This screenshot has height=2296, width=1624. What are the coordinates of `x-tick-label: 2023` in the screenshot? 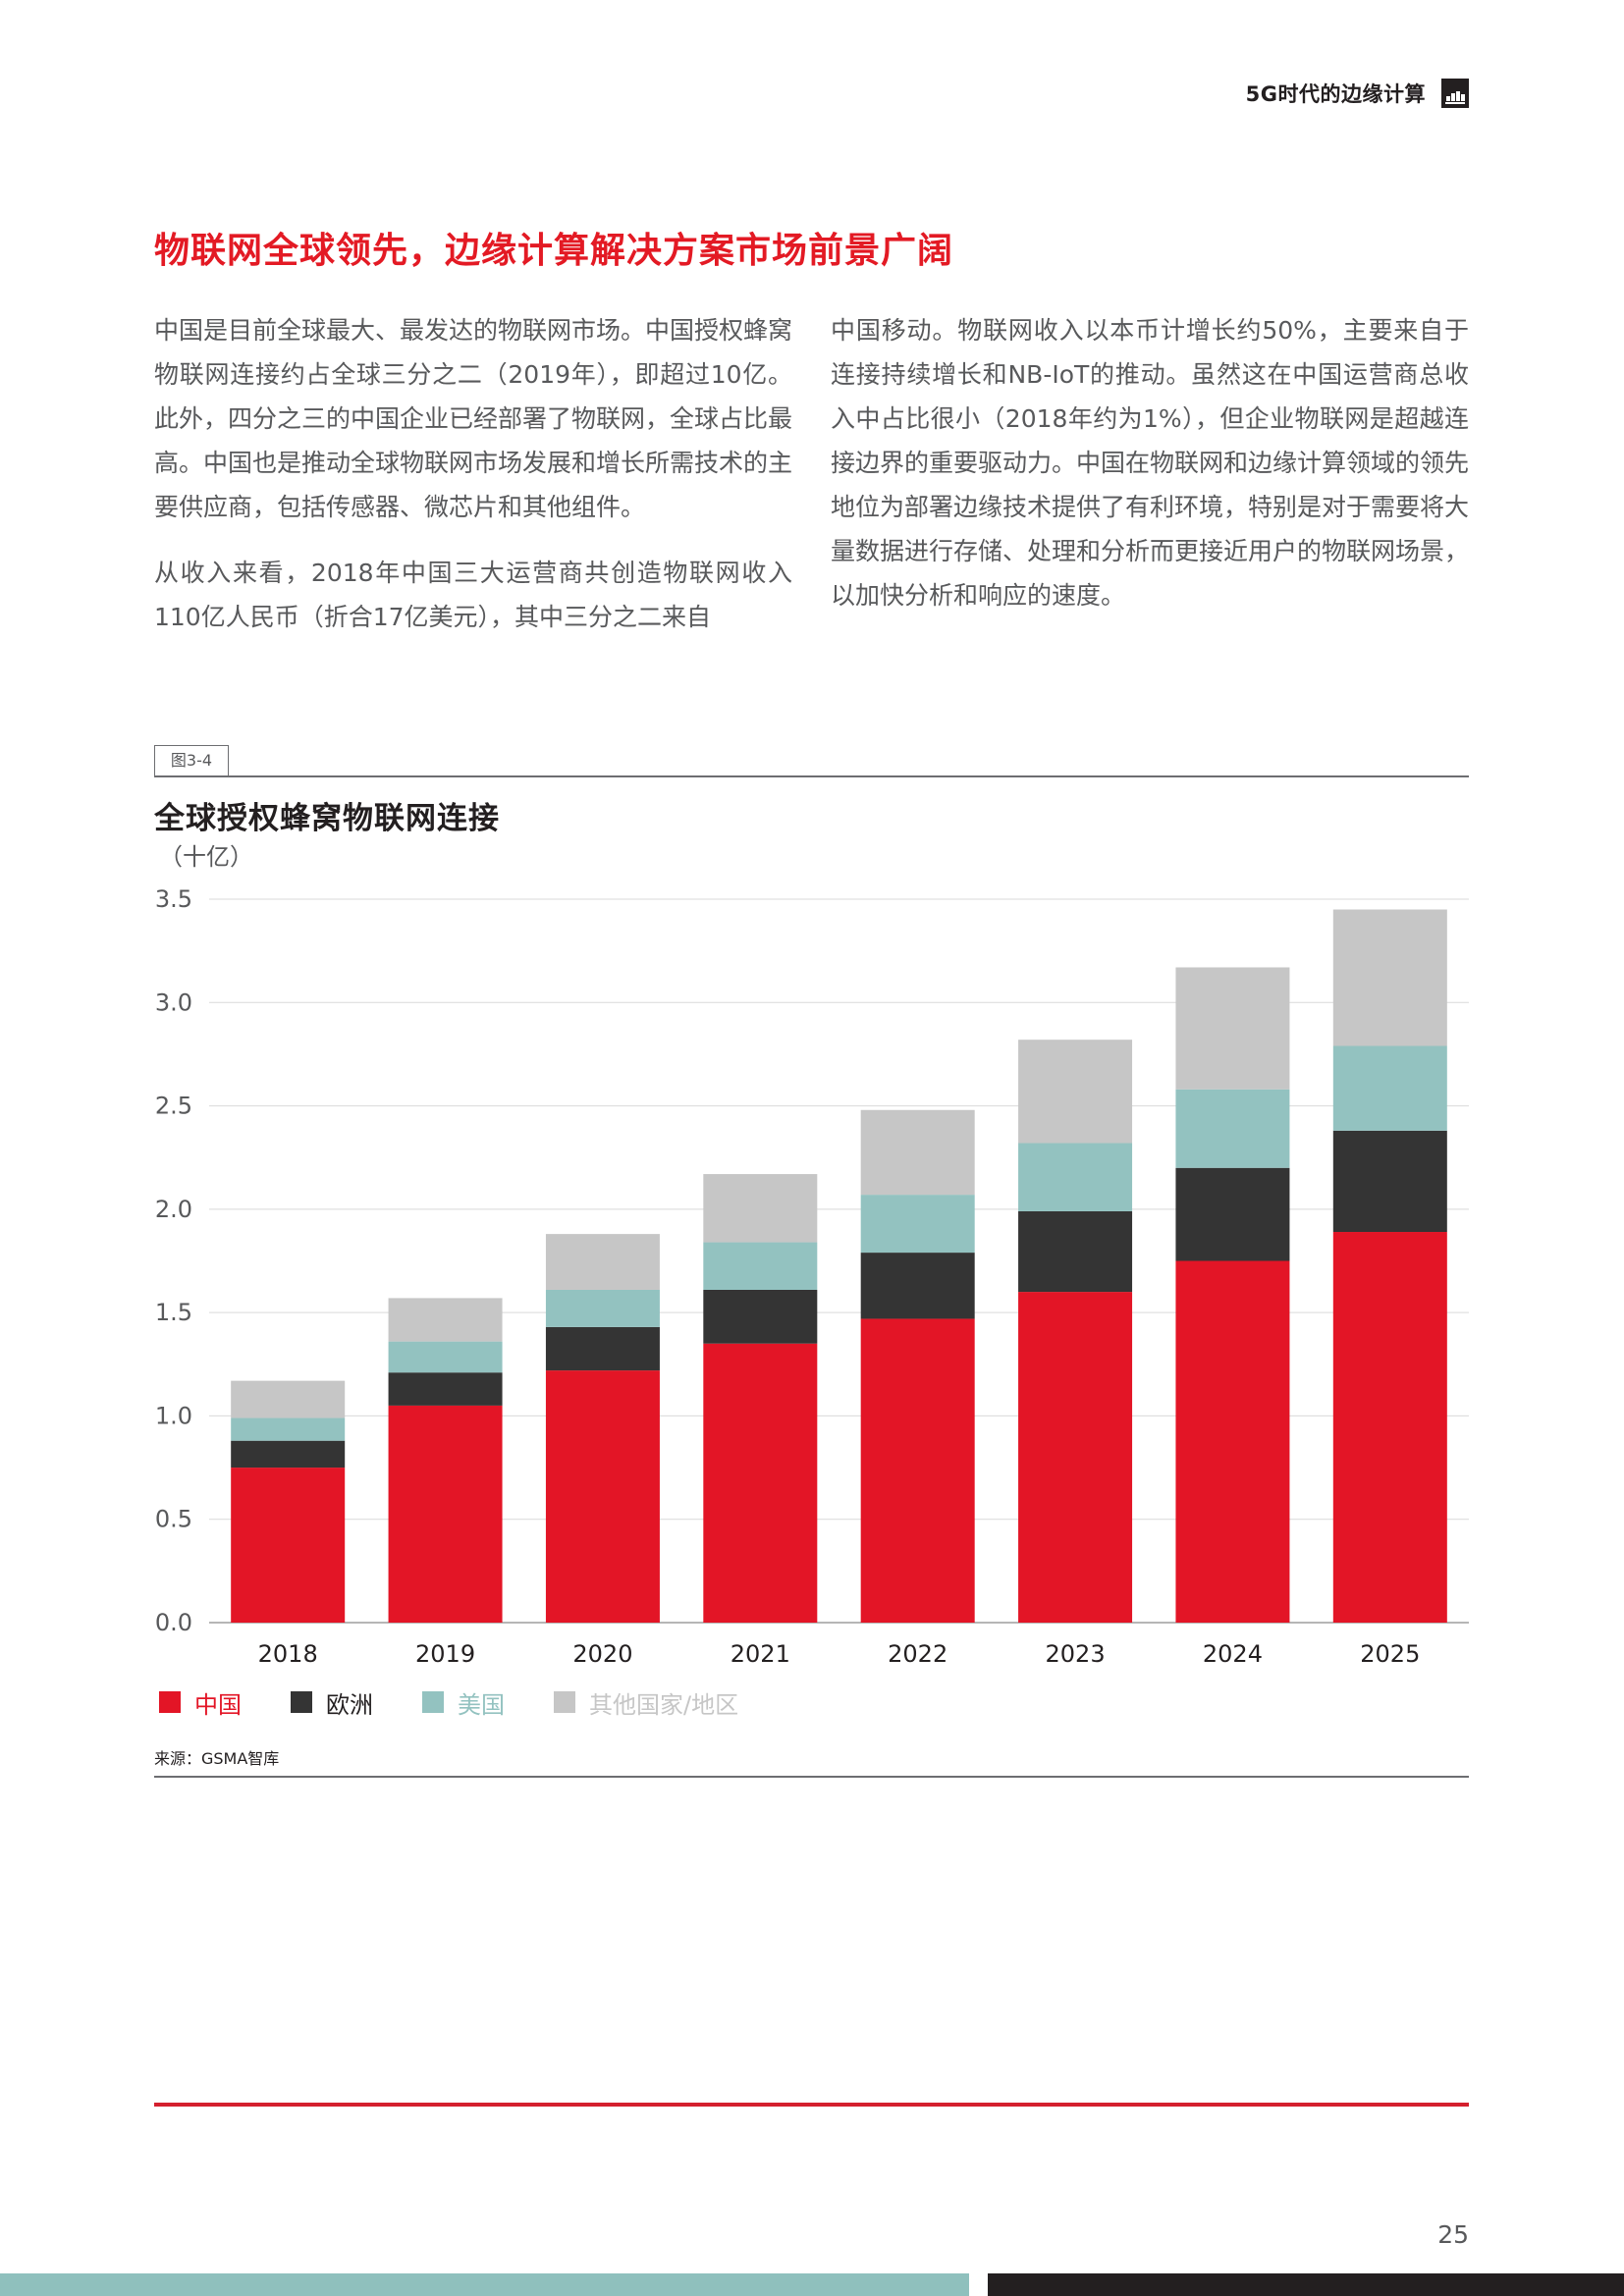 It's located at (1076, 1654).